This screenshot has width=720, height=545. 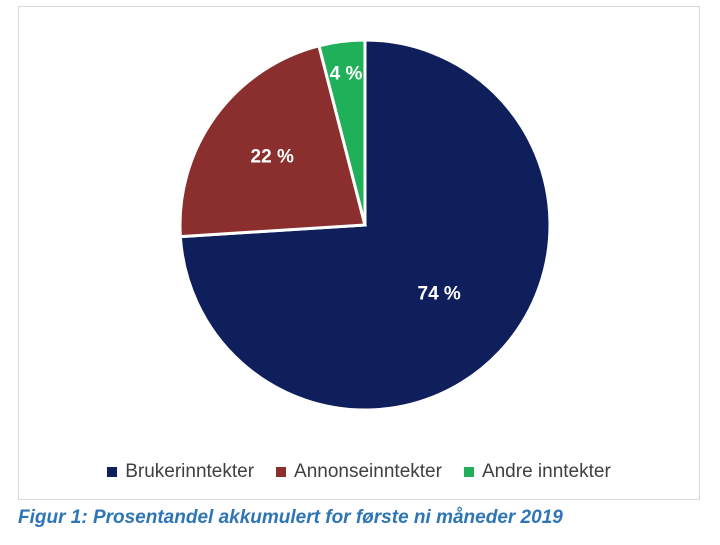 What do you see at coordinates (546, 471) in the screenshot?
I see `legend-label-andre-inntekter: Andre inntekter` at bounding box center [546, 471].